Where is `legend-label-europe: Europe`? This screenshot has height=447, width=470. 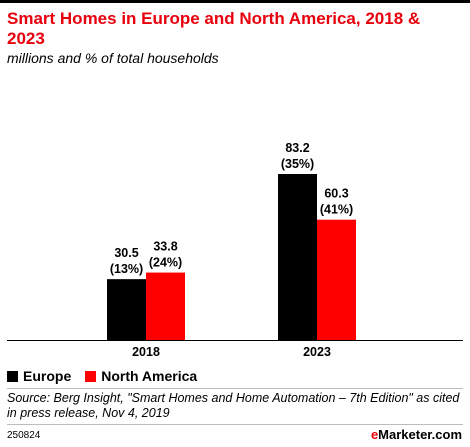 legend-label-europe: Europe is located at coordinates (47, 376).